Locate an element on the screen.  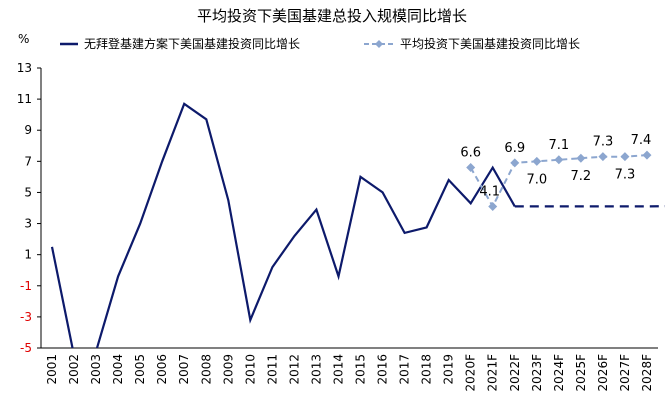
y-tick-label: -5 is located at coordinates (26, 348).